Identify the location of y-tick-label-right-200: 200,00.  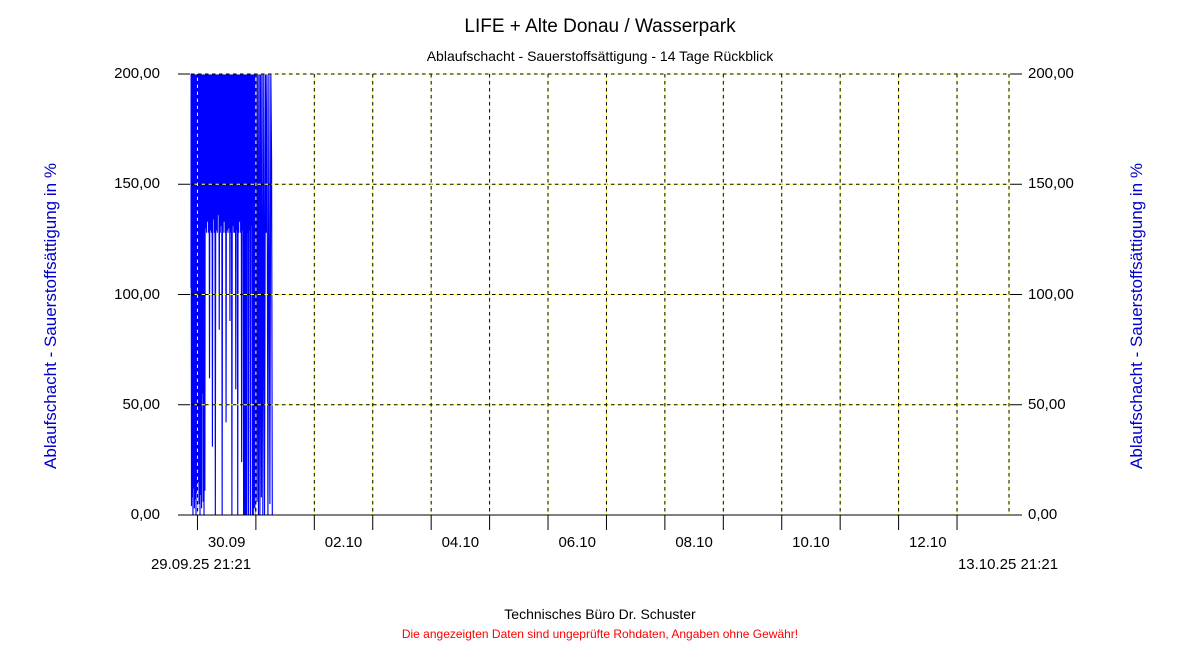
(1051, 73).